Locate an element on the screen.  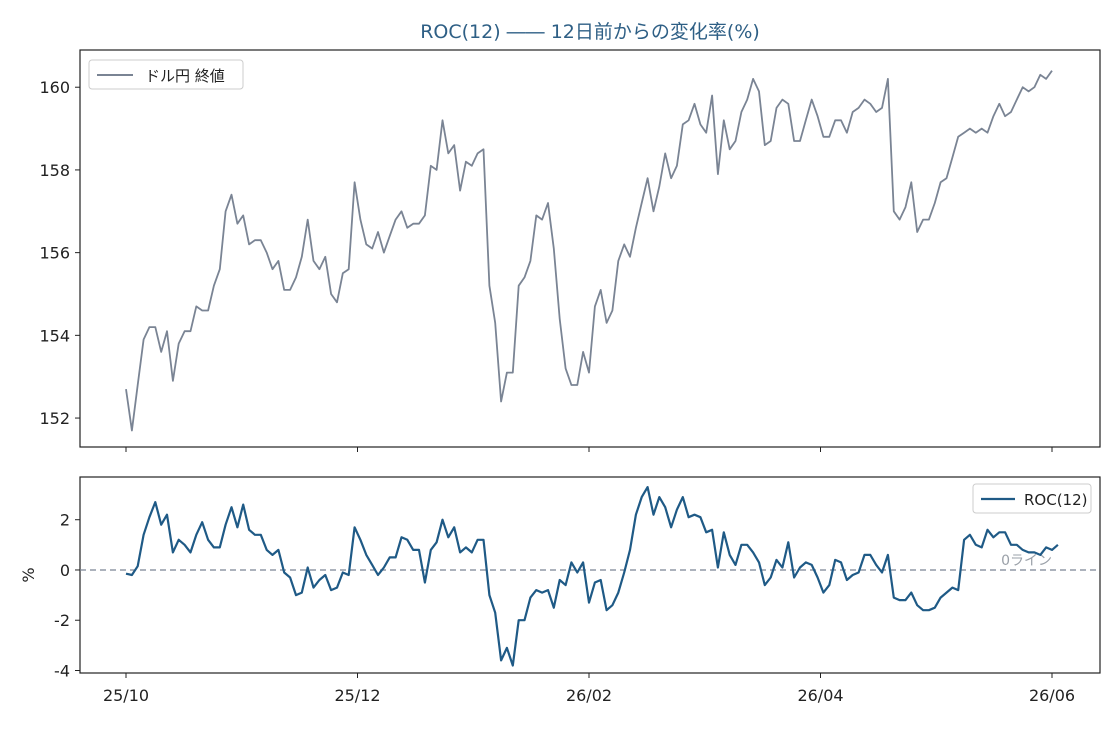
price-y-tick-label: 152 is located at coordinates (54, 418).